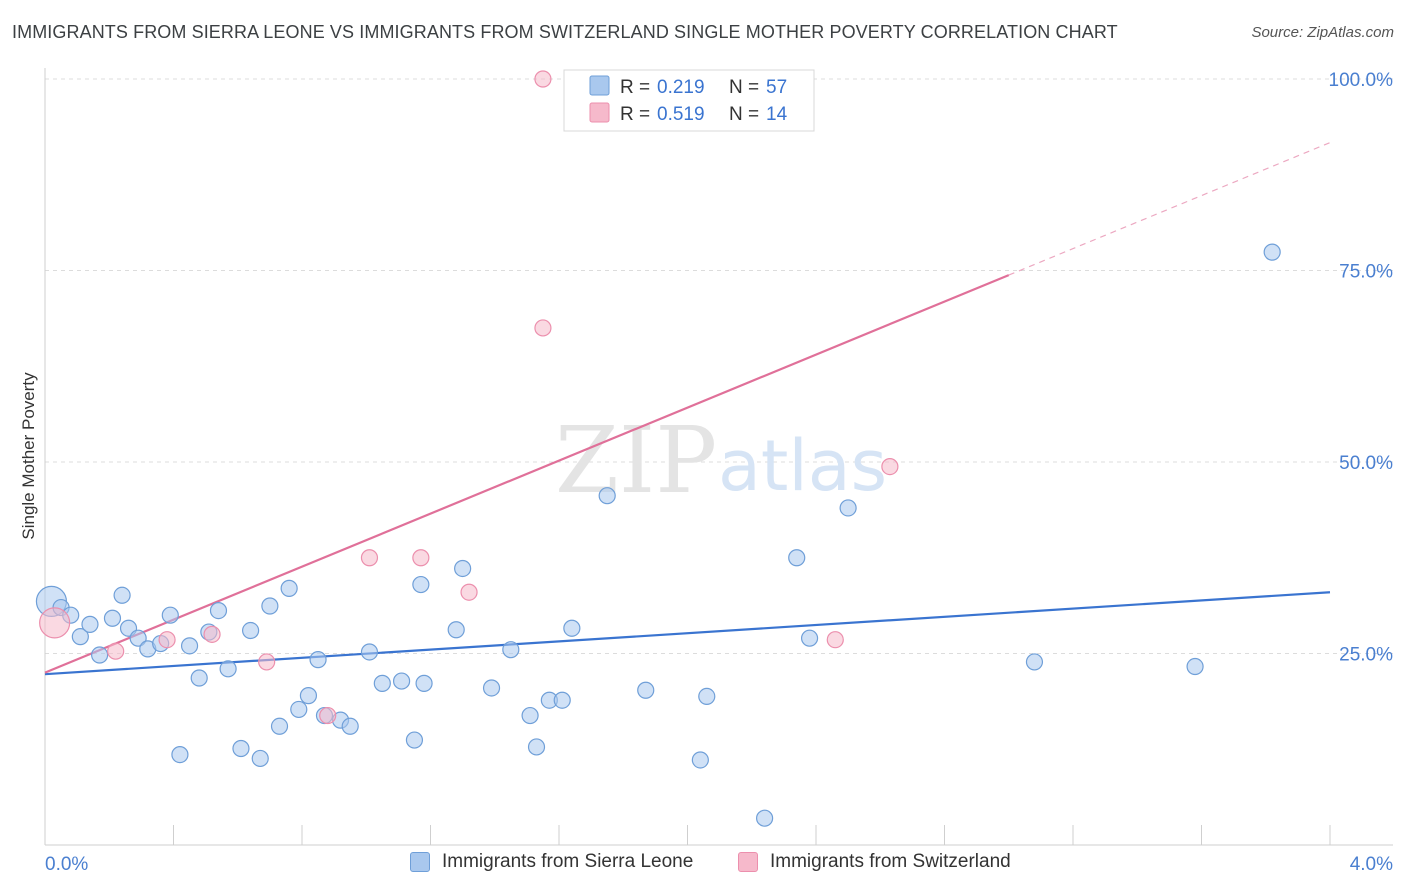 This screenshot has height=892, width=1406. Describe the element at coordinates (689, 100) in the screenshot. I see `legend-top: R = 0.219 N = 57 R = 0.519 N = 14` at that location.